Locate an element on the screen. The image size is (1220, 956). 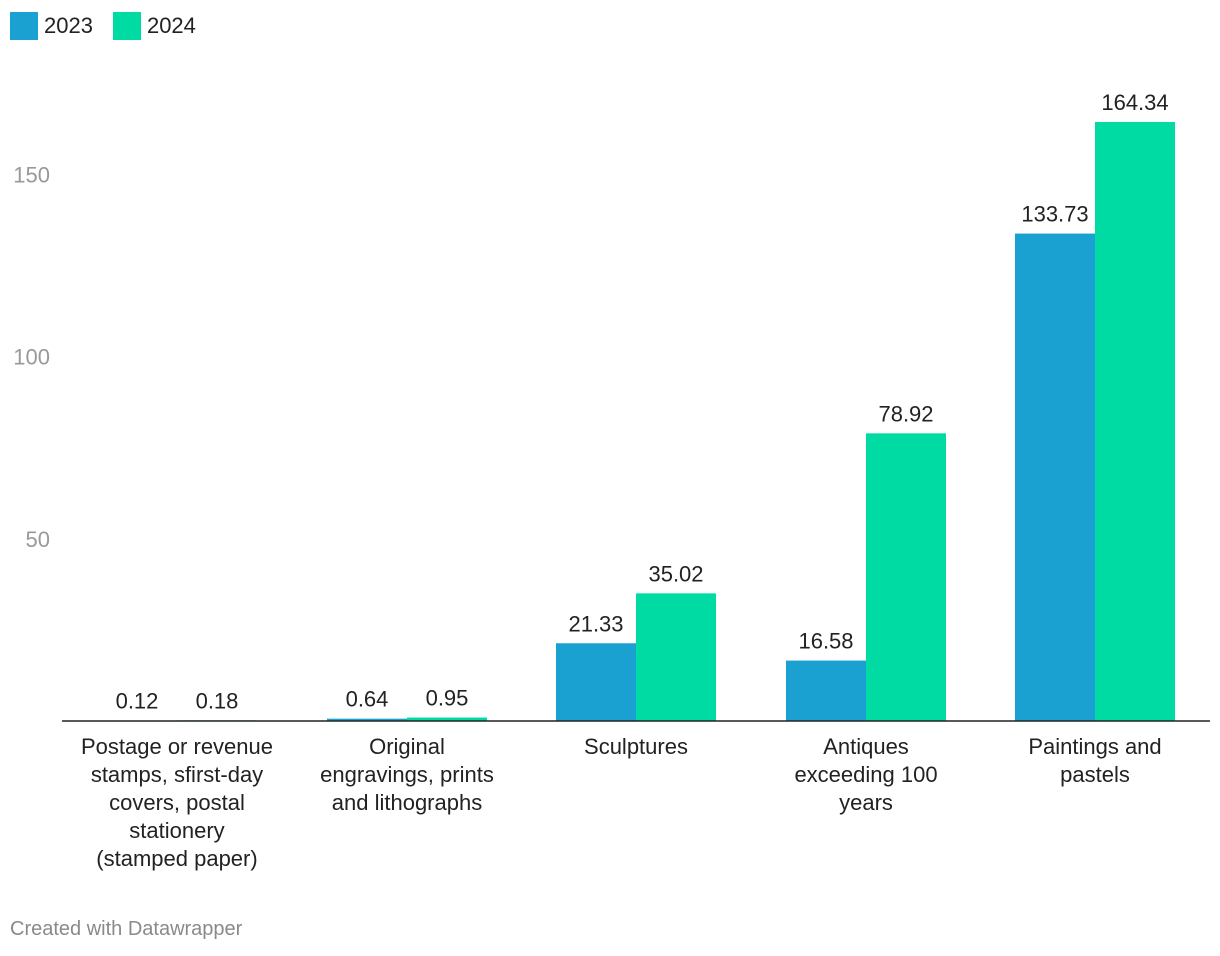
legend-swatch-2023 is located at coordinates (24, 26).